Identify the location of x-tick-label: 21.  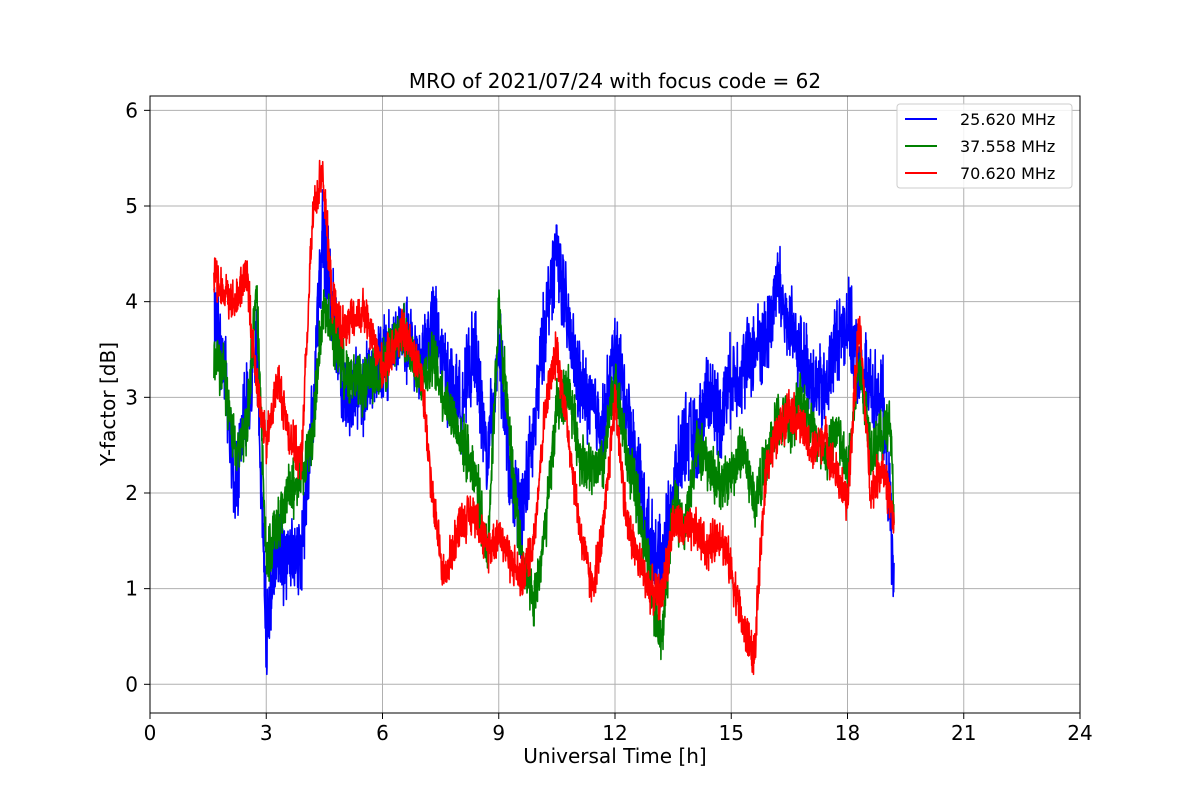
(963, 733).